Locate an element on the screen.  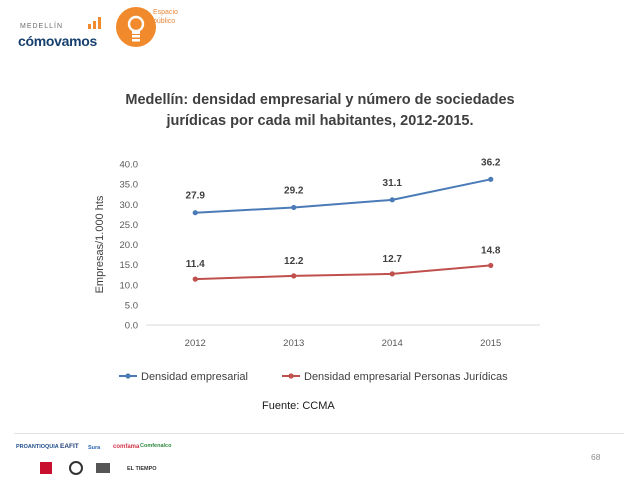
y-tick-label: 15.0 is located at coordinates (129, 265).